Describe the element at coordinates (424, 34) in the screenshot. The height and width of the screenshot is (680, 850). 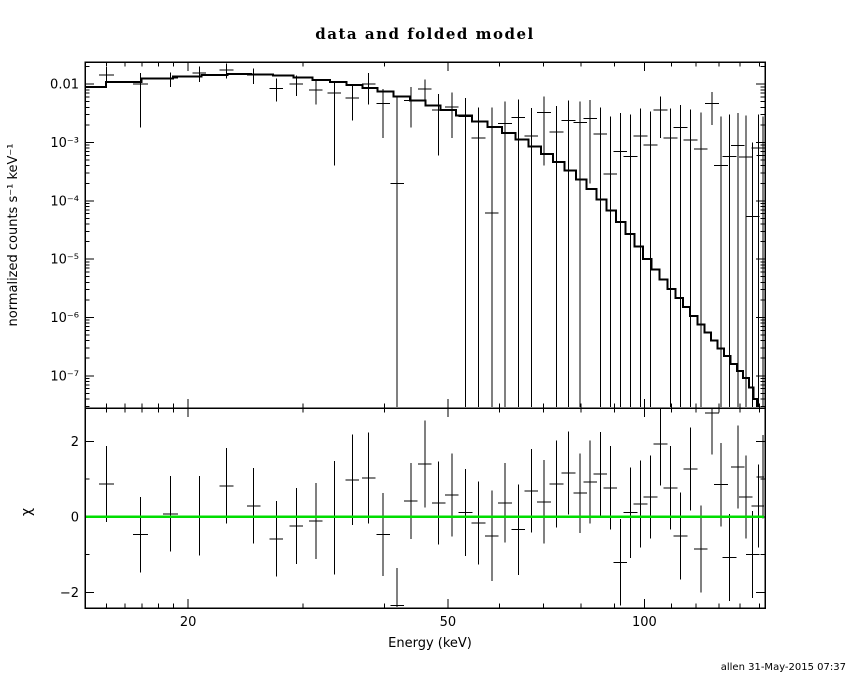
I see `plot-title: data and folded model` at that location.